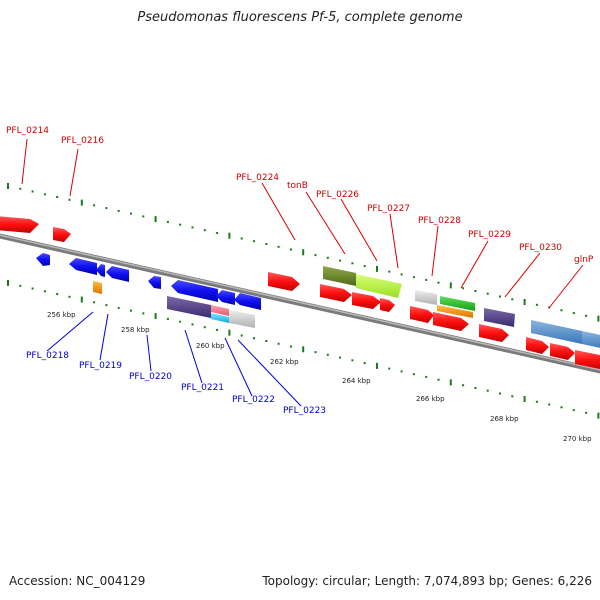 This screenshot has height=600, width=600. Describe the element at coordinates (297, 186) in the screenshot. I see `gene-label: tonB` at that location.